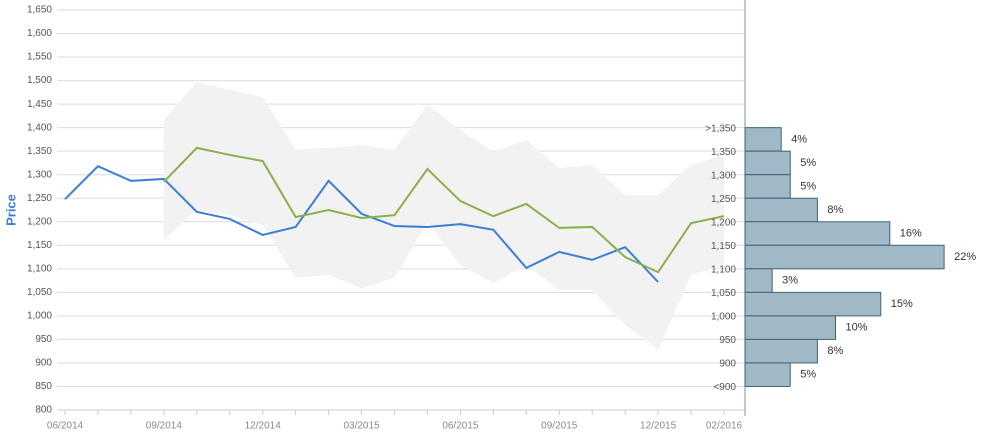 The height and width of the screenshot is (441, 983). What do you see at coordinates (263, 426) in the screenshot?
I see `x-tick-label: 12/2014` at bounding box center [263, 426].